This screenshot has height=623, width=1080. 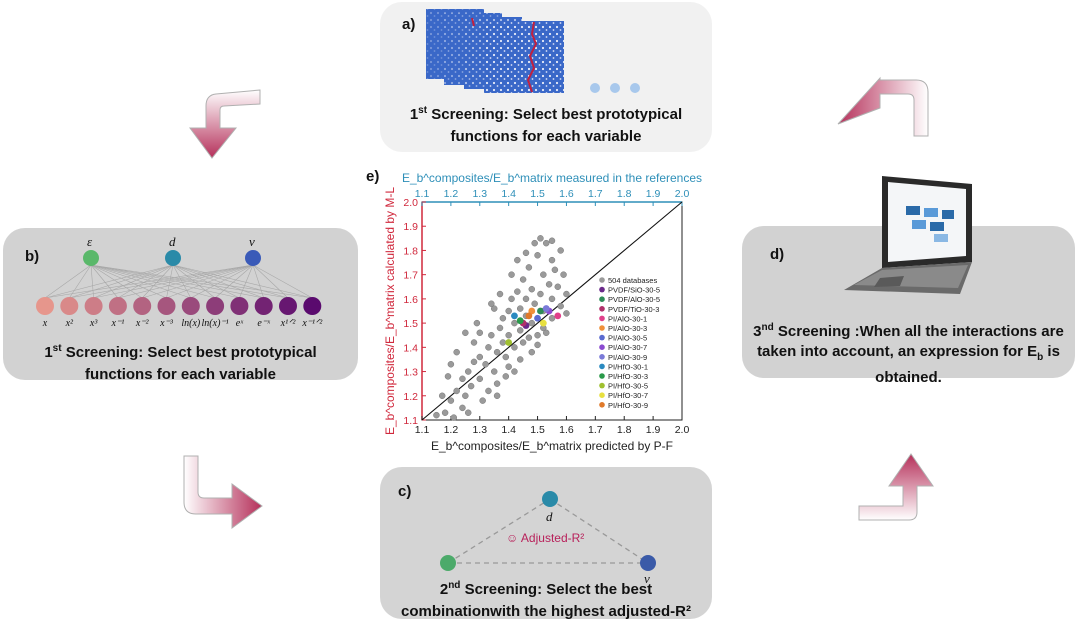 I want to click on simulation-frames-image, so click(x=533, y=51).